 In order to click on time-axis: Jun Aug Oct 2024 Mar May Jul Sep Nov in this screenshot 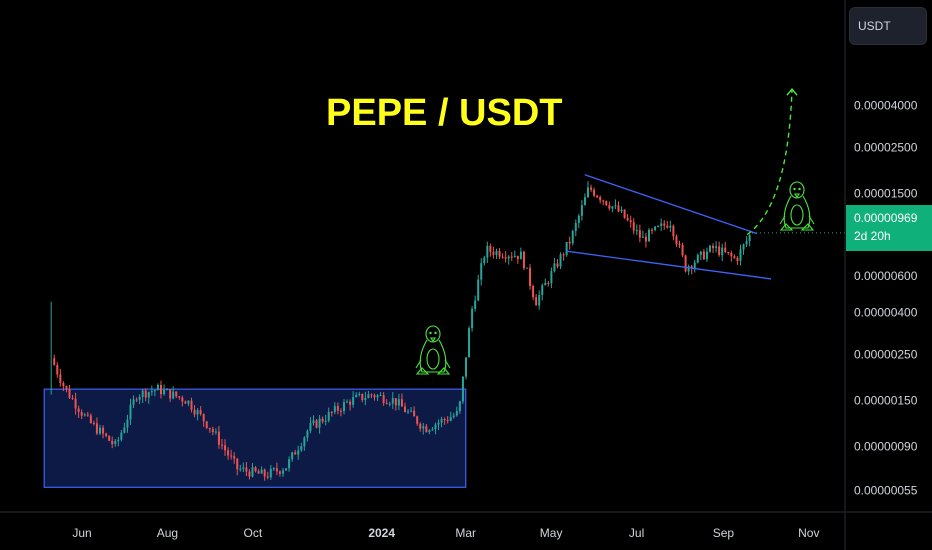, I will do `click(445, 533)`.